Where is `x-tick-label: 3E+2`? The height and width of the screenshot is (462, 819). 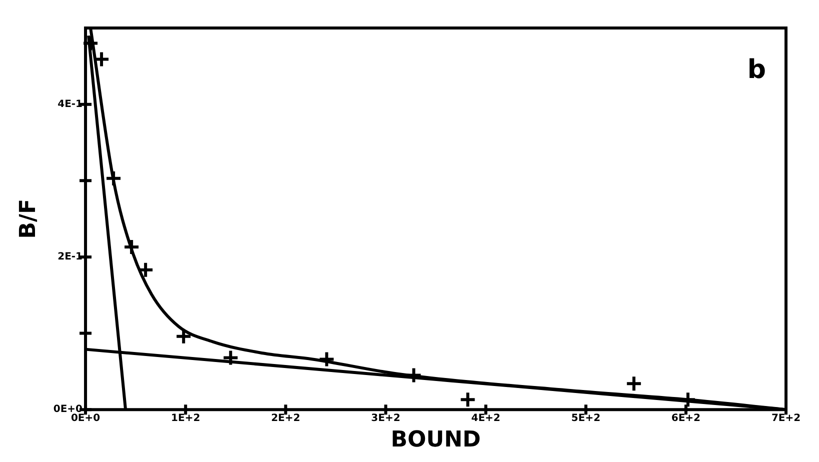
x-tick-label: 3E+2 is located at coordinates (385, 418).